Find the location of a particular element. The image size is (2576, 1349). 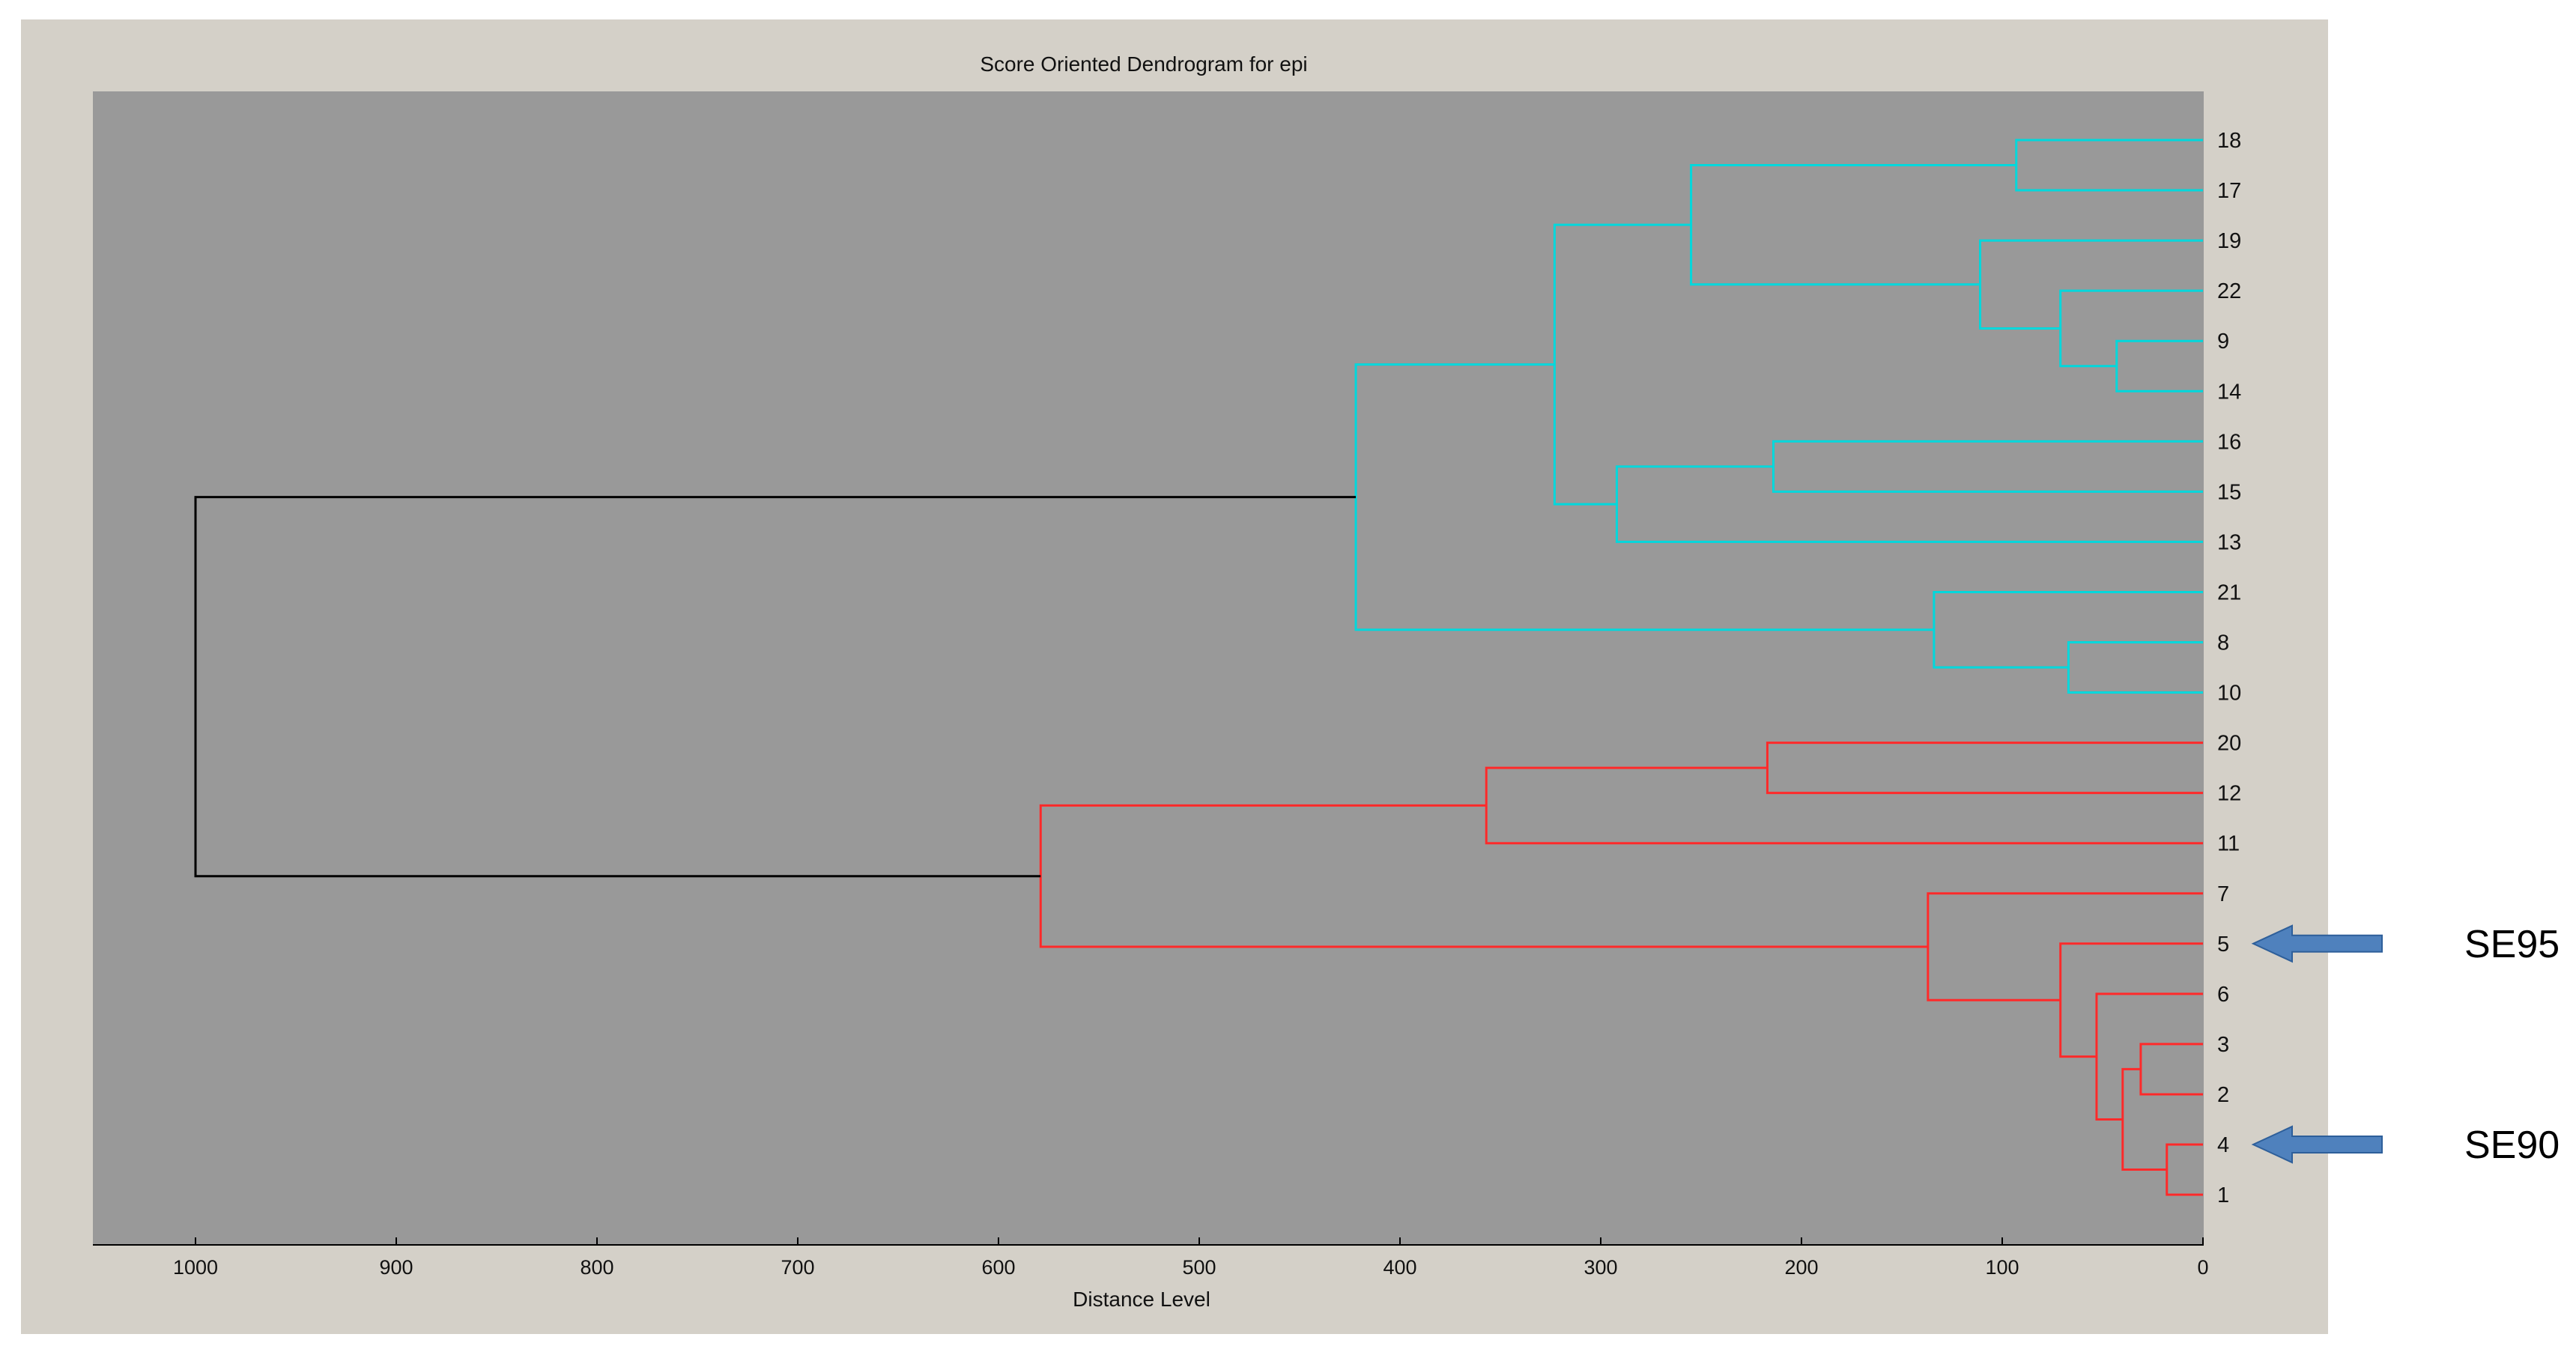

annotation-label: SE95 is located at coordinates (2512, 944).